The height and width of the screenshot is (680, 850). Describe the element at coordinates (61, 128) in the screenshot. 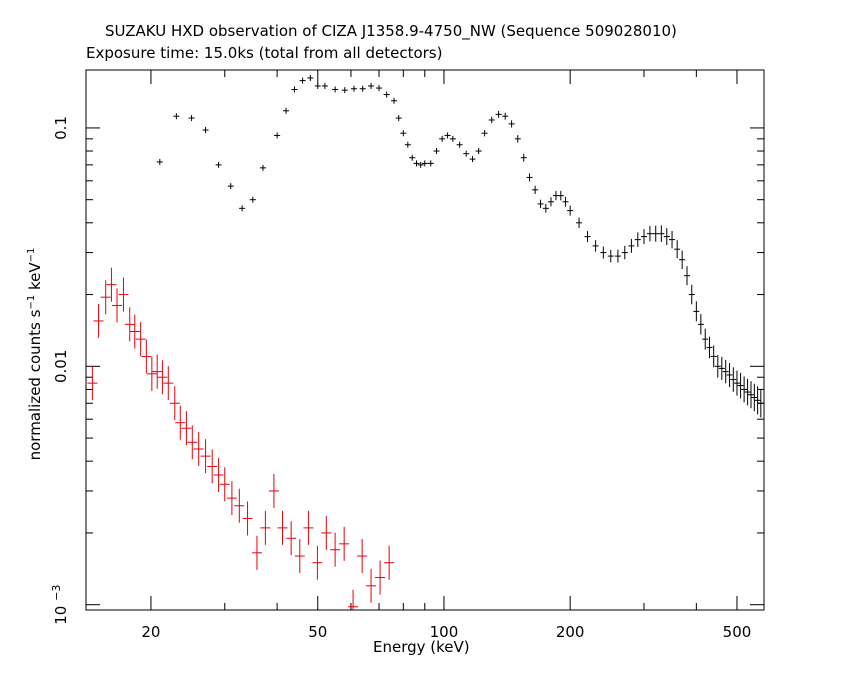

I see `y-tick-label-0.1: 0.1` at that location.